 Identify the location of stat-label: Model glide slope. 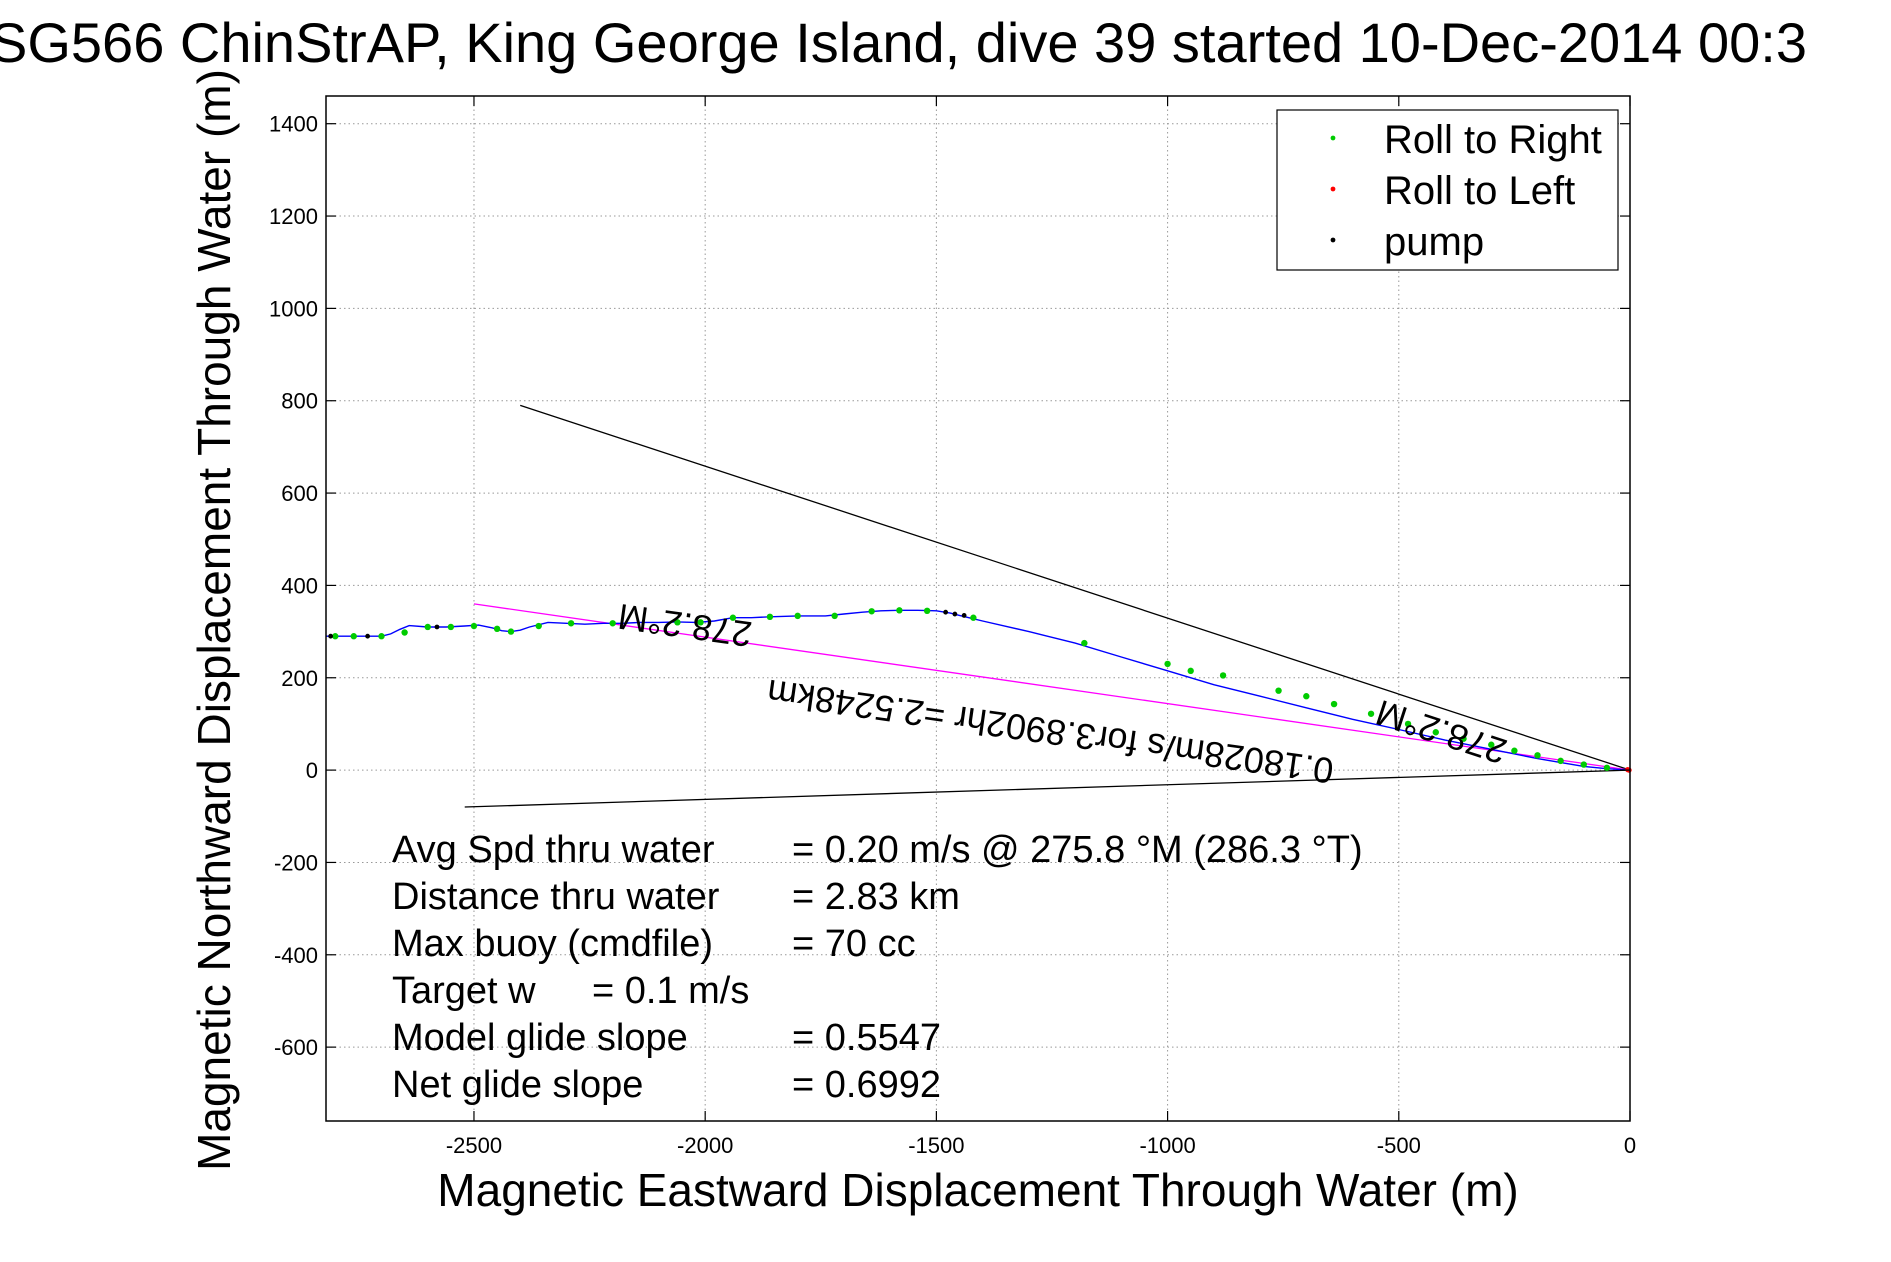
(540, 1038).